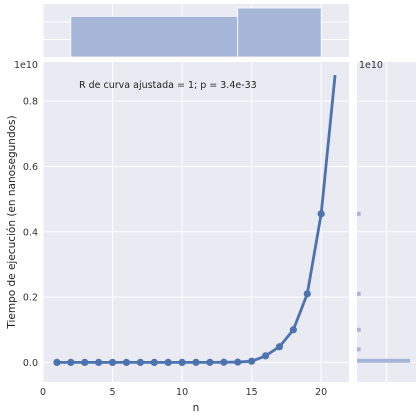 Image resolution: width=420 pixels, height=420 pixels. What do you see at coordinates (383, 287) in the screenshot?
I see `right-marginal-histogram` at bounding box center [383, 287].